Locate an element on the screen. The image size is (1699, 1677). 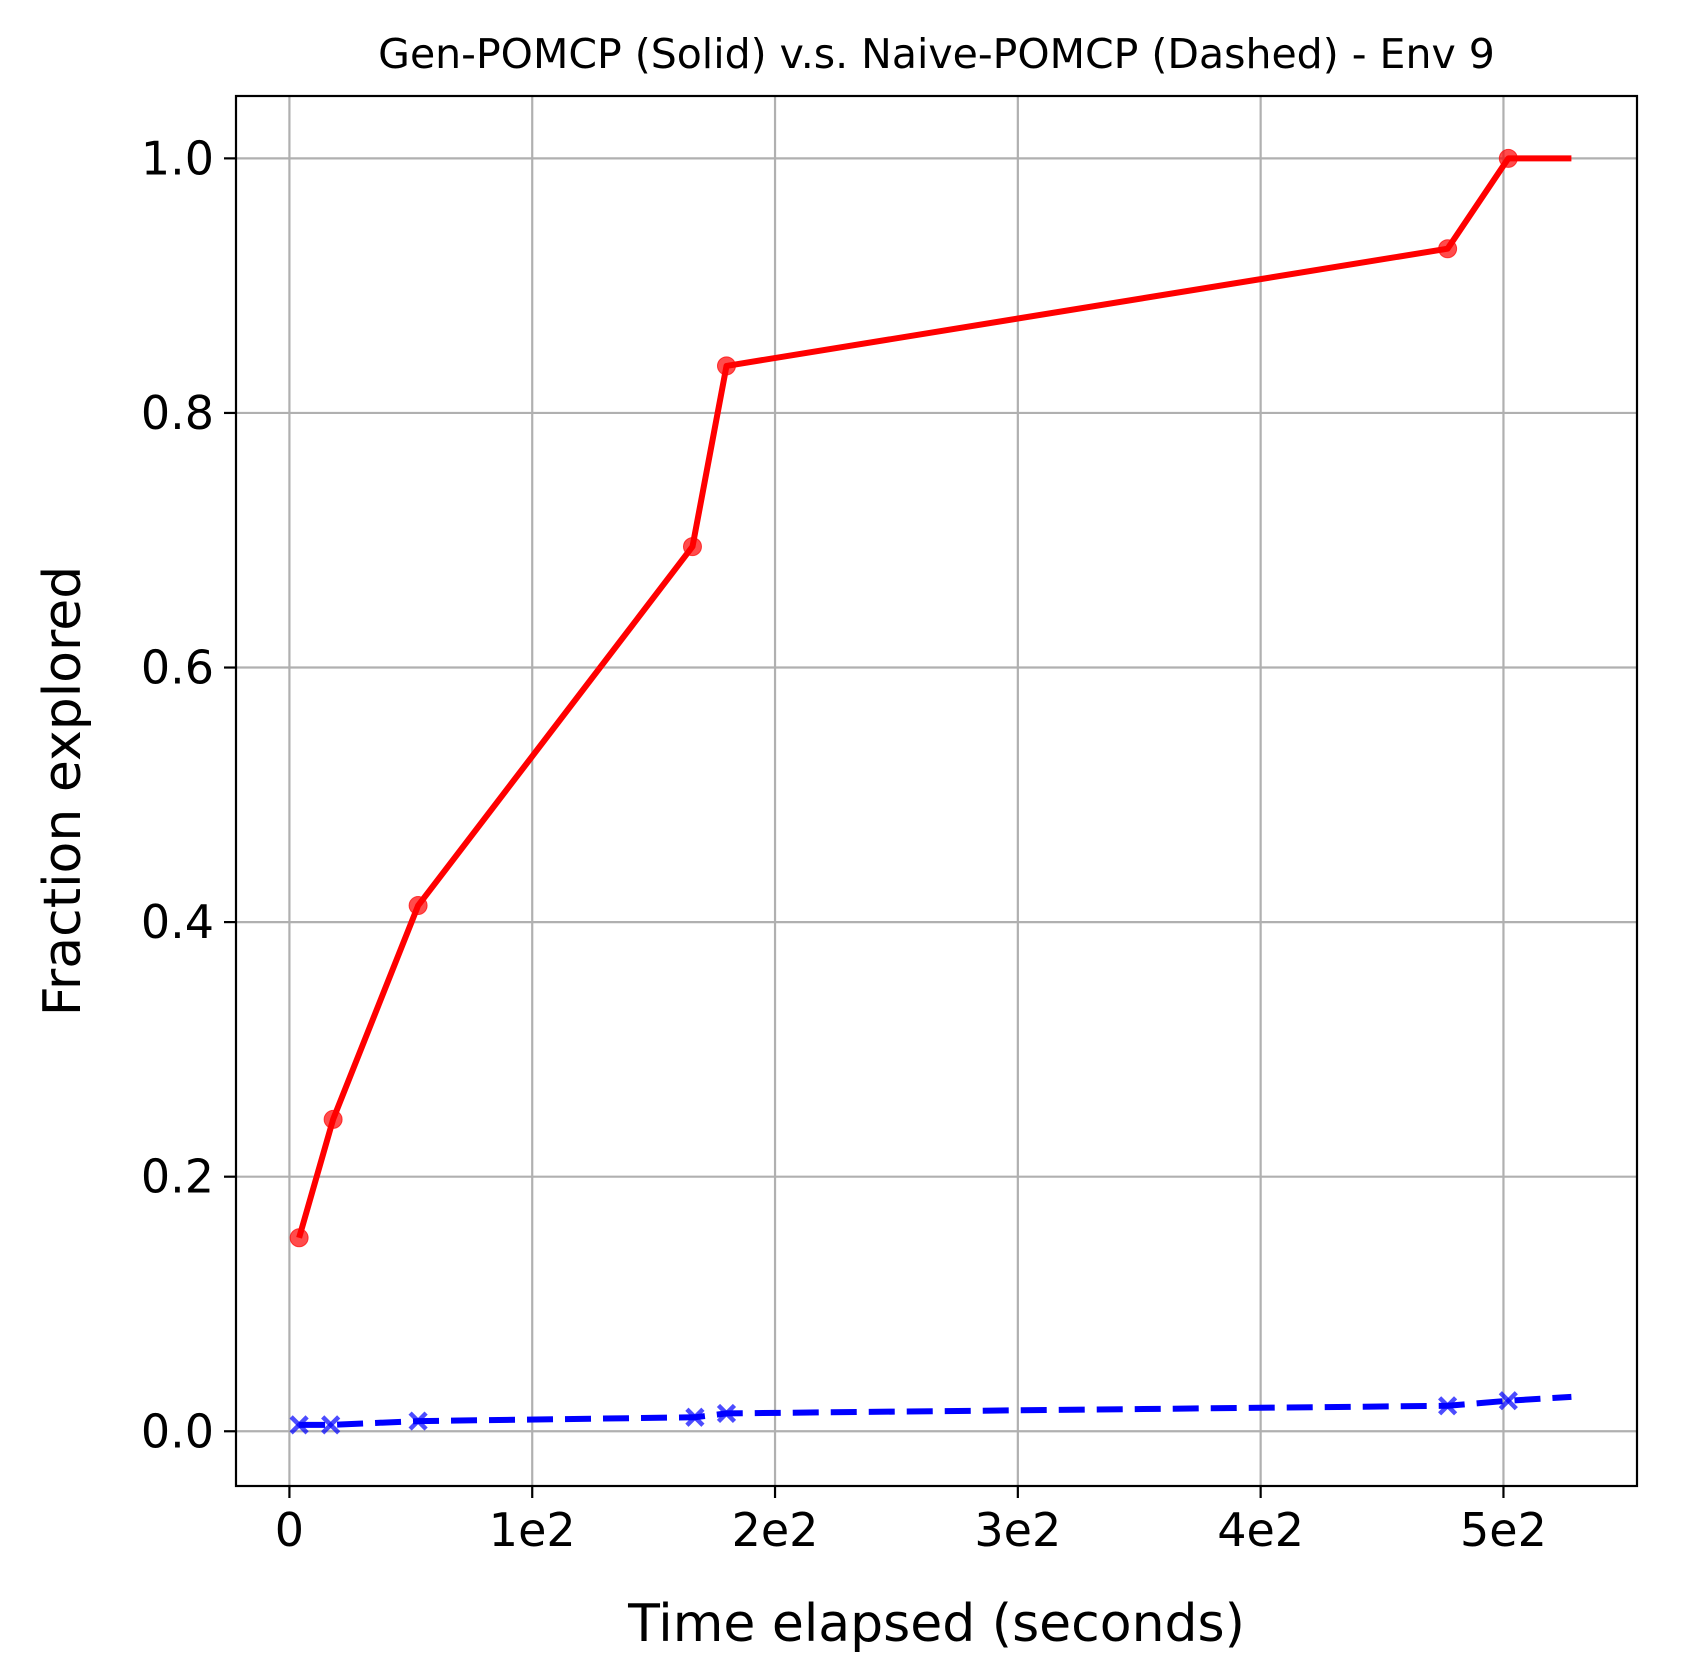
x-tick-label: 5e2 is located at coordinates (1503, 1530).